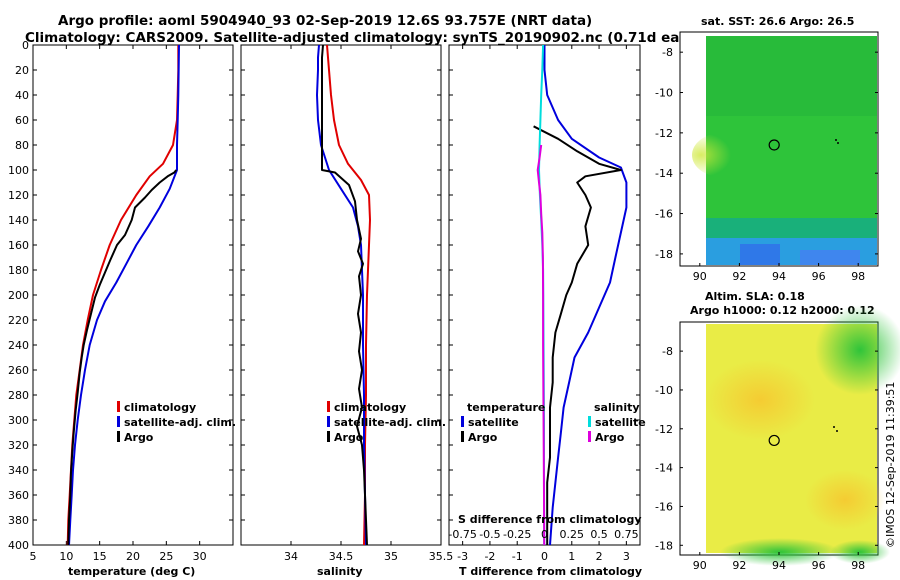 This screenshot has height=580, width=900. Describe the element at coordinates (550, 571) in the screenshot. I see `difference-xlabel: T difference from climatology` at that location.